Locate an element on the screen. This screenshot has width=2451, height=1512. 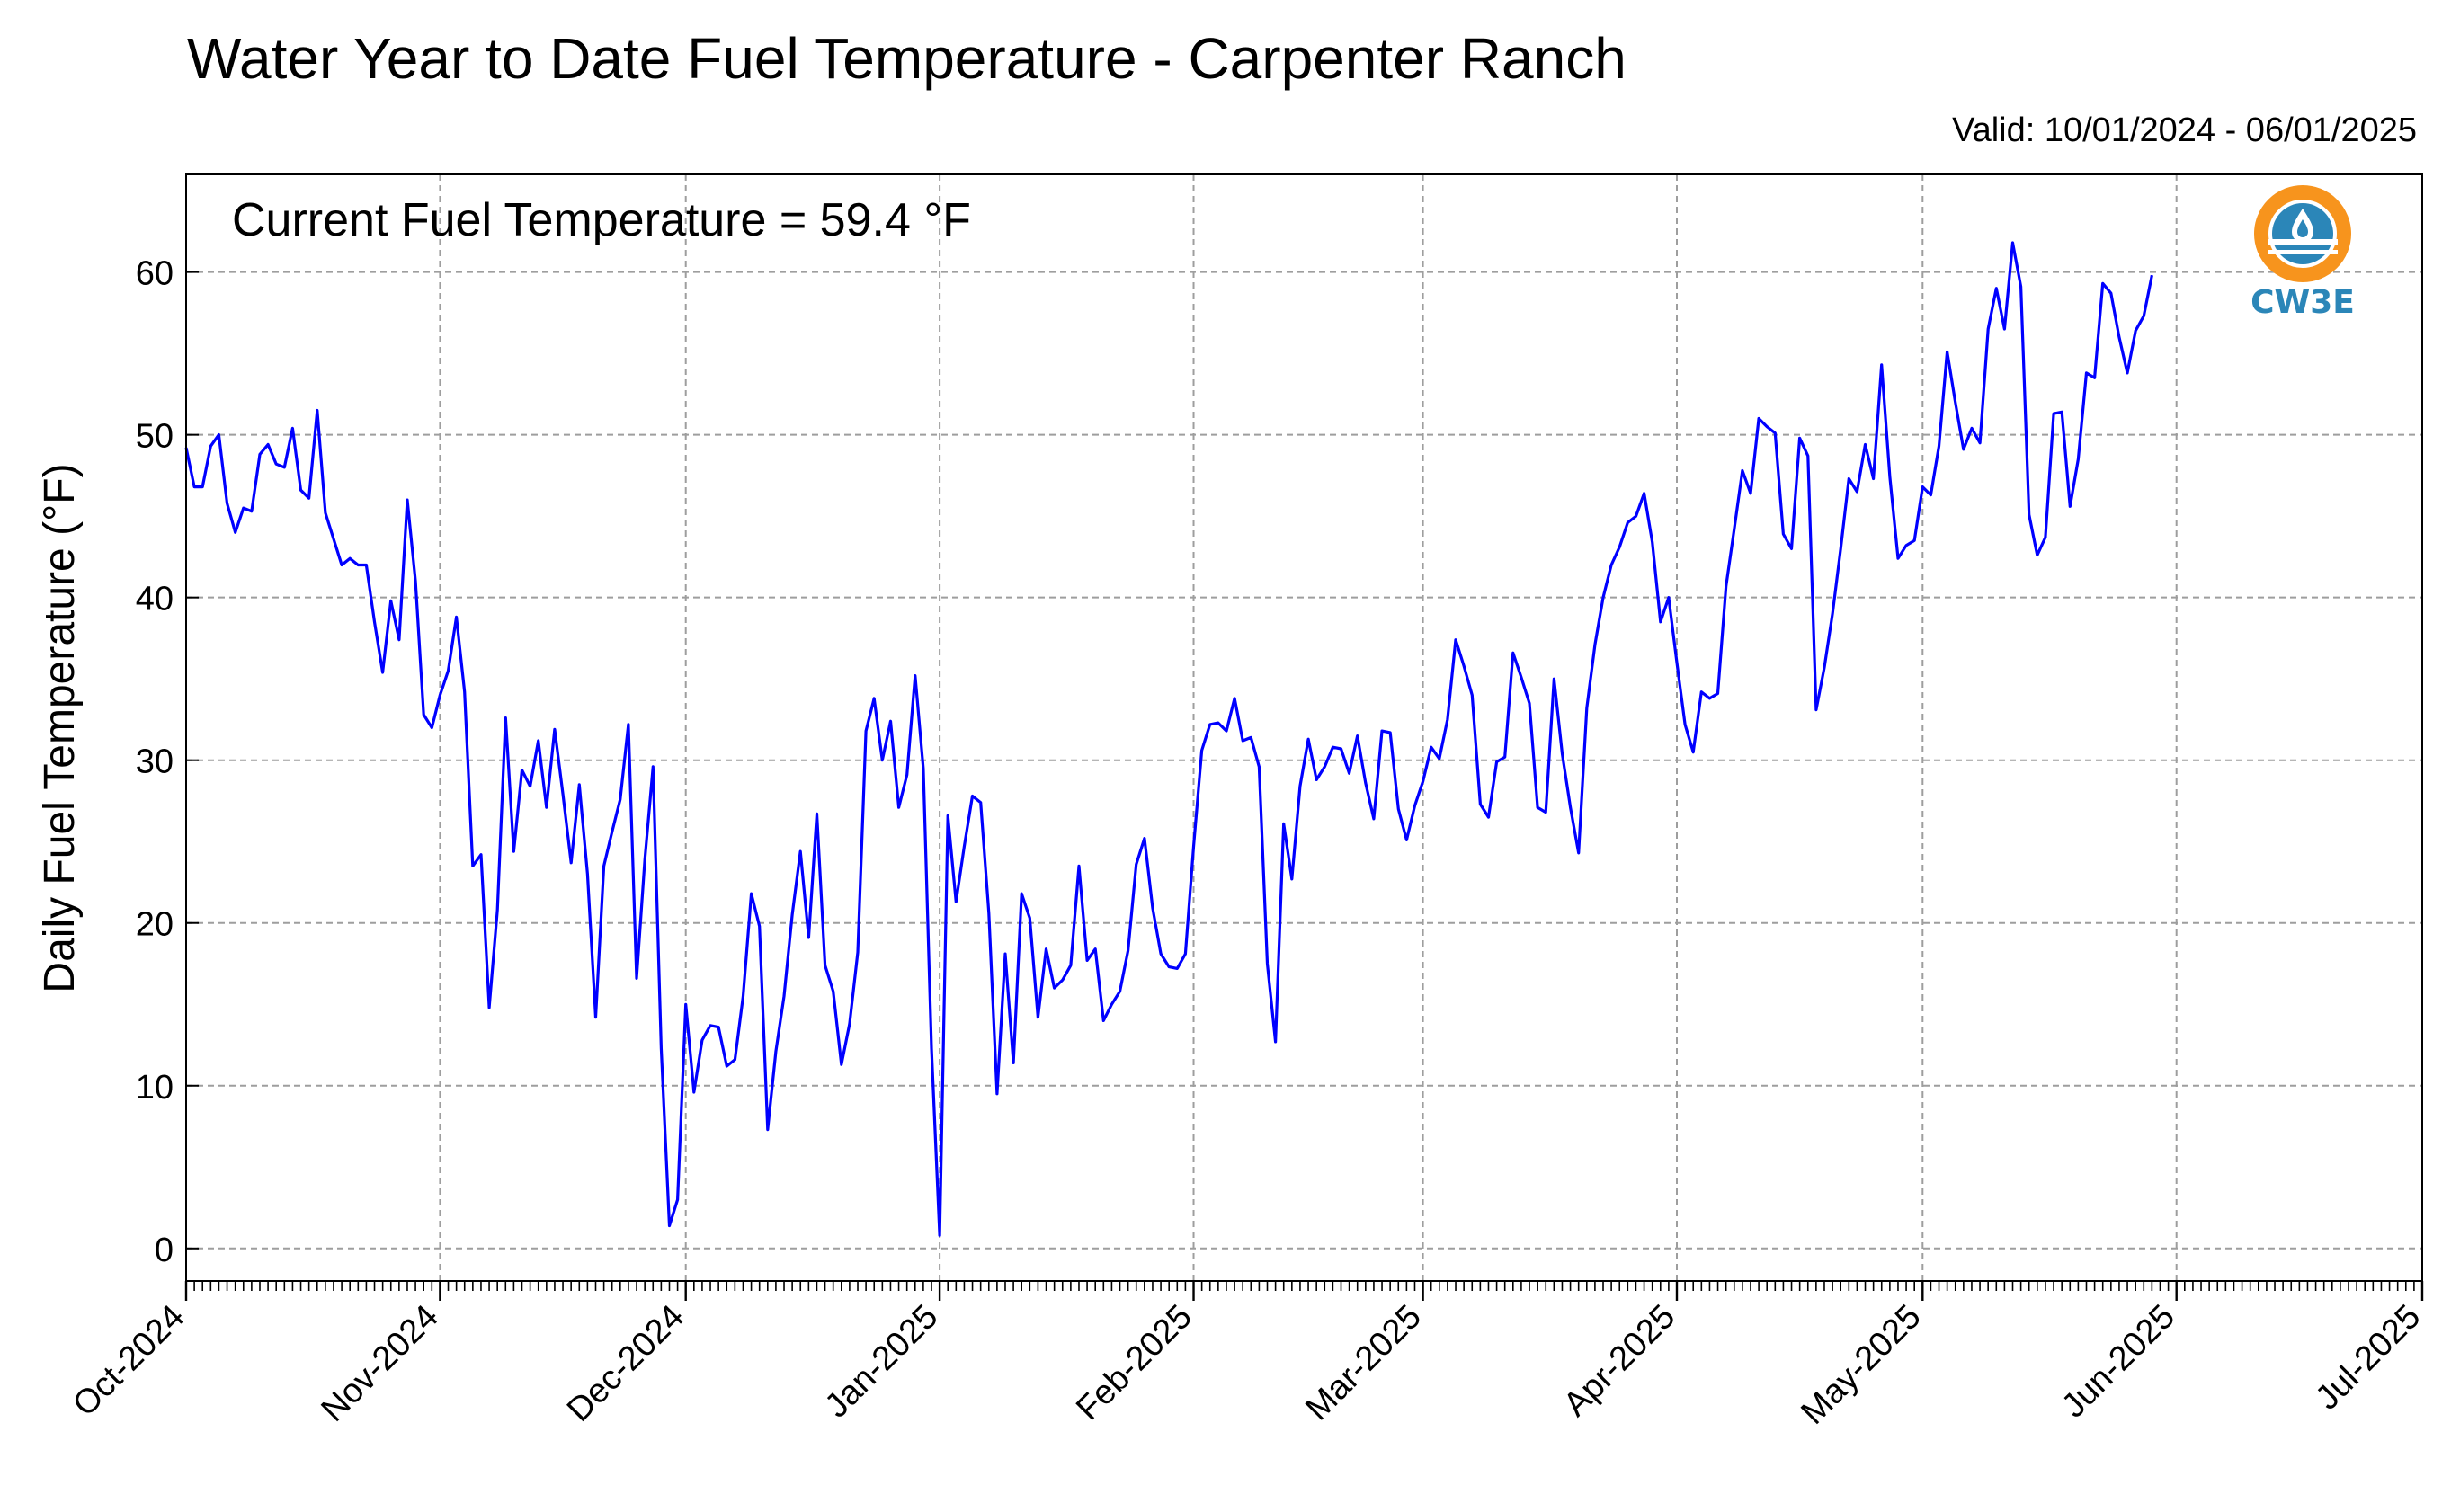
x-tick-label: Dec-2024 is located at coordinates (625, 1363).